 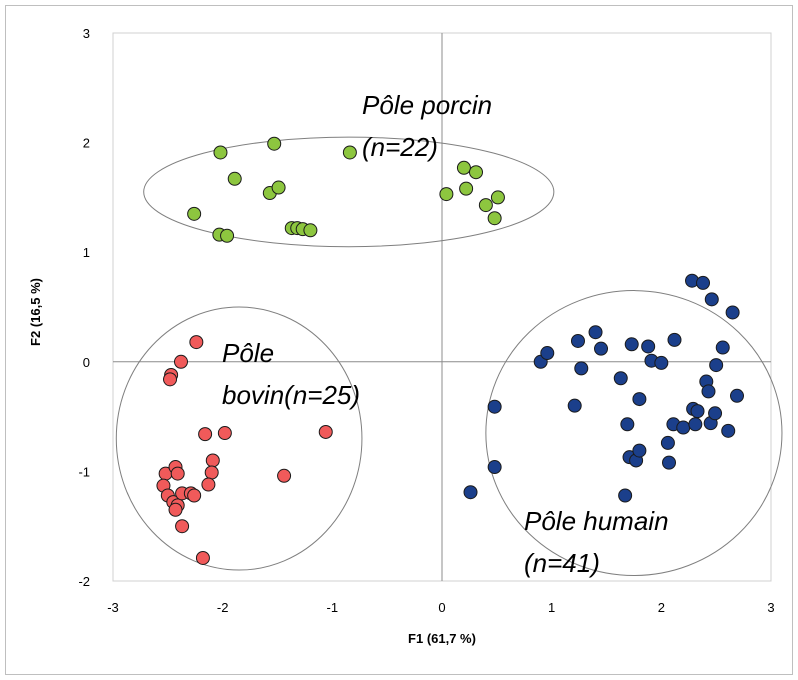 What do you see at coordinates (596, 521) in the screenshot?
I see `annotation-humain: Pôle humain` at bounding box center [596, 521].